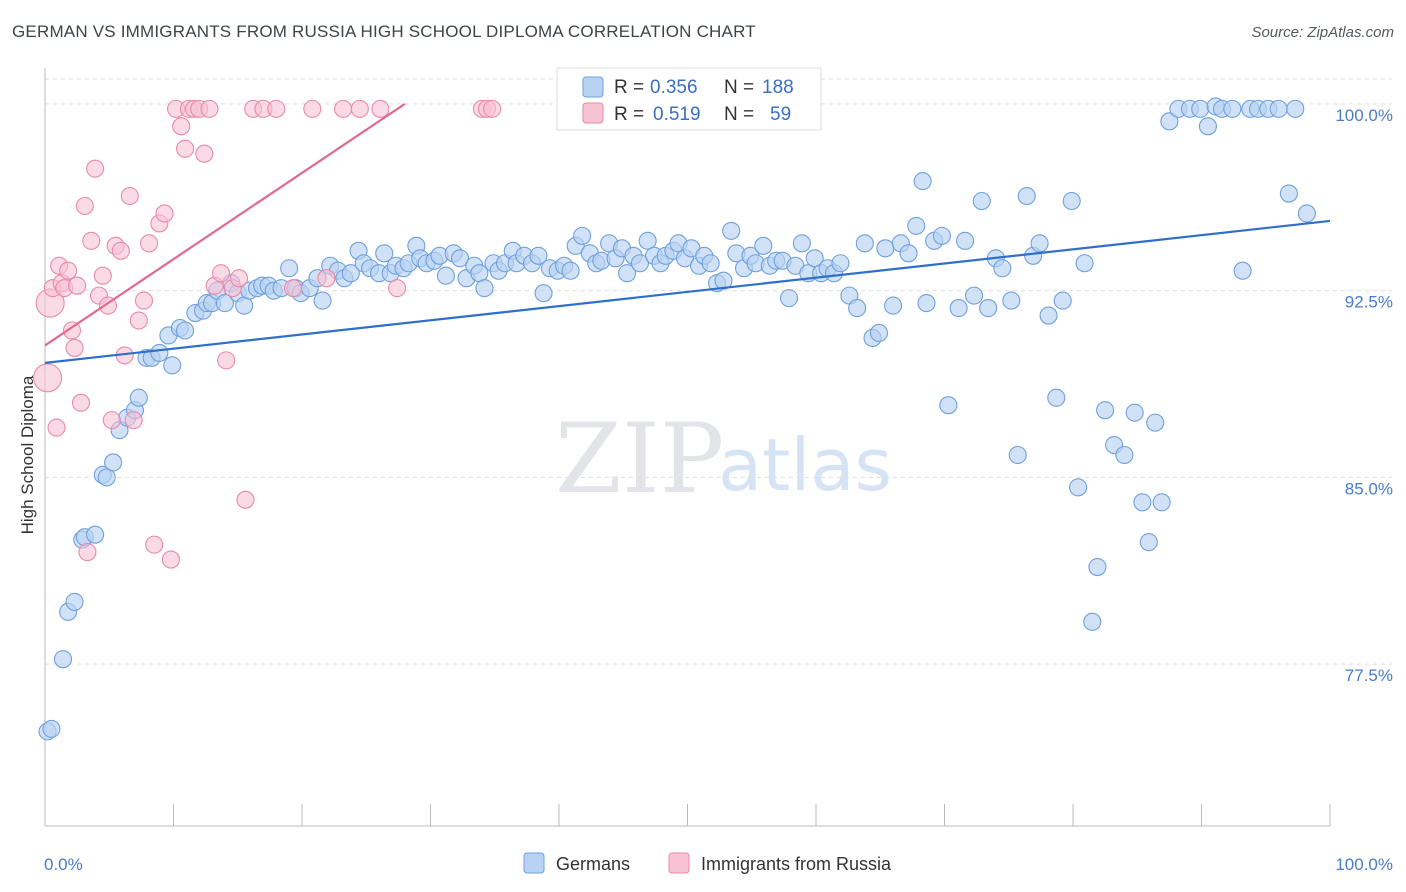 This screenshot has height=892, width=1406. What do you see at coordinates (674, 87) in the screenshot?
I see `legend-r-value-germans: 0.356` at bounding box center [674, 87].